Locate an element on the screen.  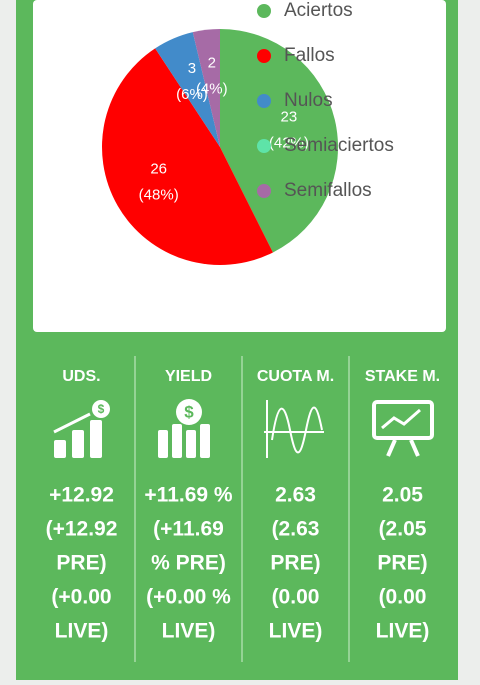
slice-value: 3 is located at coordinates (192, 68).